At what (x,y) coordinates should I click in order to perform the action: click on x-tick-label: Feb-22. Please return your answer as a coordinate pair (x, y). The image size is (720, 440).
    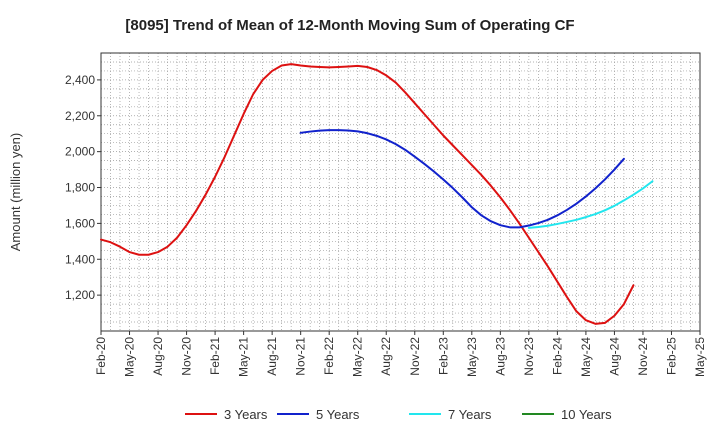
    Looking at the image, I should click on (329, 356).